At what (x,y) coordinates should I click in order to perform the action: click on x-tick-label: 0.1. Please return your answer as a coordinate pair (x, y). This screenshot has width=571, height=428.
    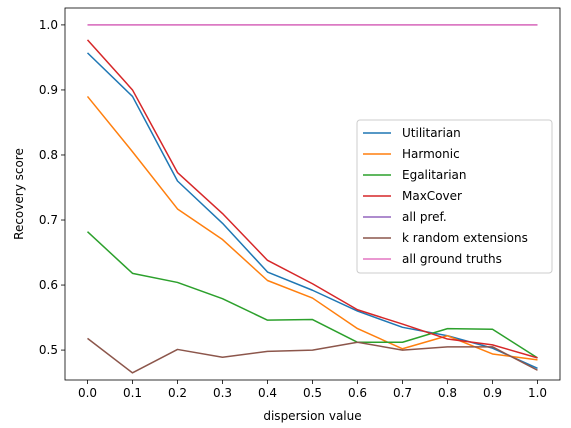
    Looking at the image, I should click on (132, 393).